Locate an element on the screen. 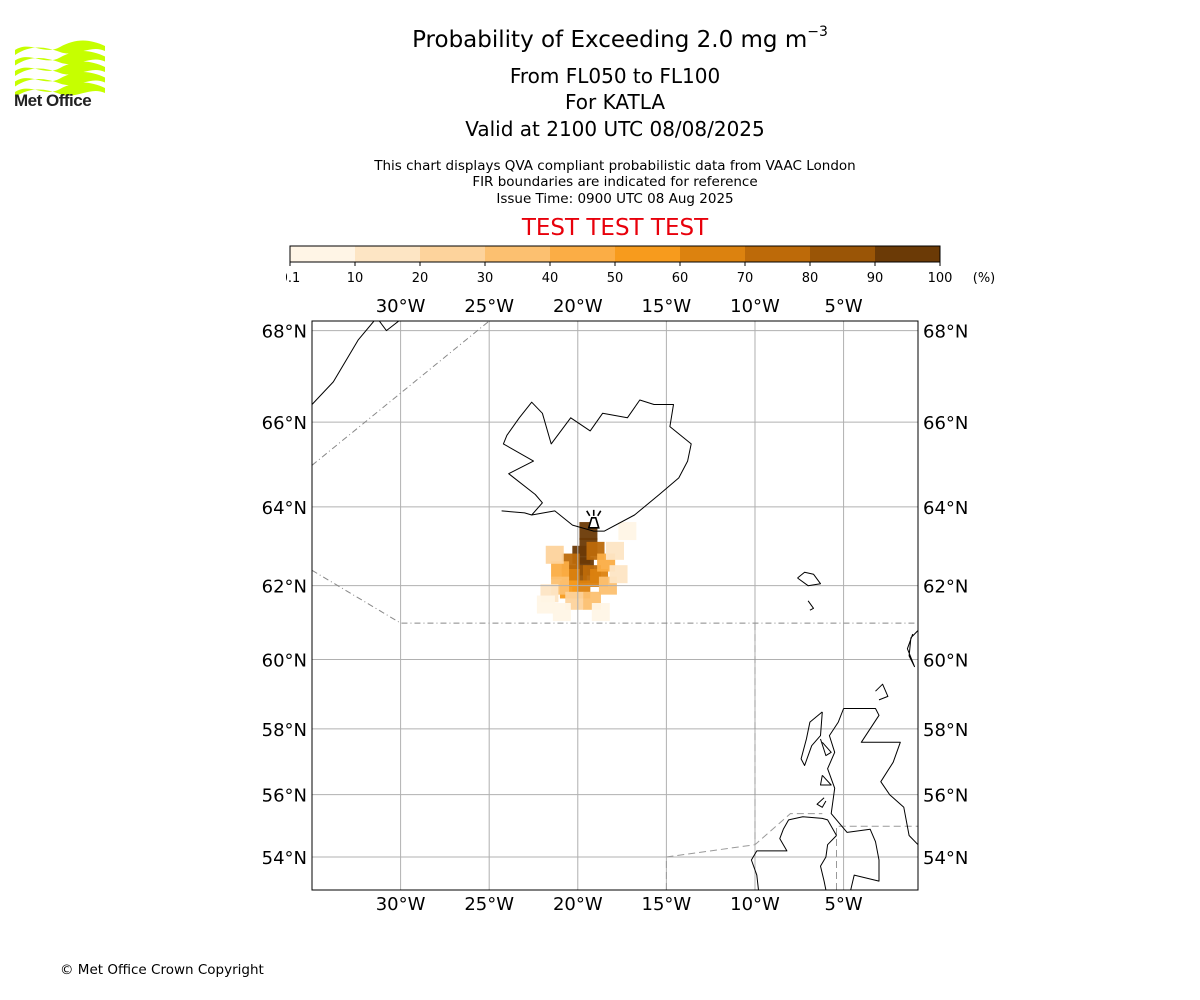 This screenshot has width=1200, height=1000. chart-title-text: Probability of Exceeding 2.0 mg m is located at coordinates (610, 40).